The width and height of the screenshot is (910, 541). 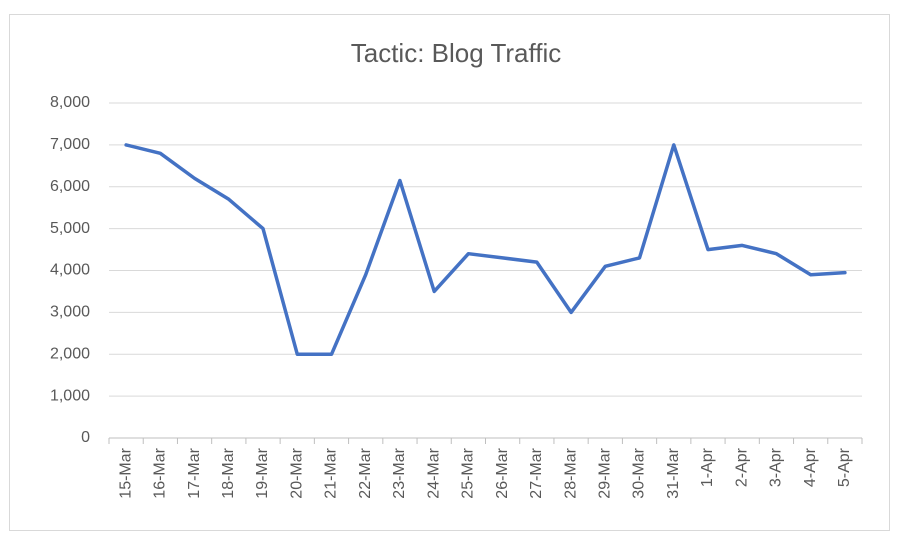 What do you see at coordinates (228, 472) in the screenshot?
I see `x-tick-label: 18-Mar` at bounding box center [228, 472].